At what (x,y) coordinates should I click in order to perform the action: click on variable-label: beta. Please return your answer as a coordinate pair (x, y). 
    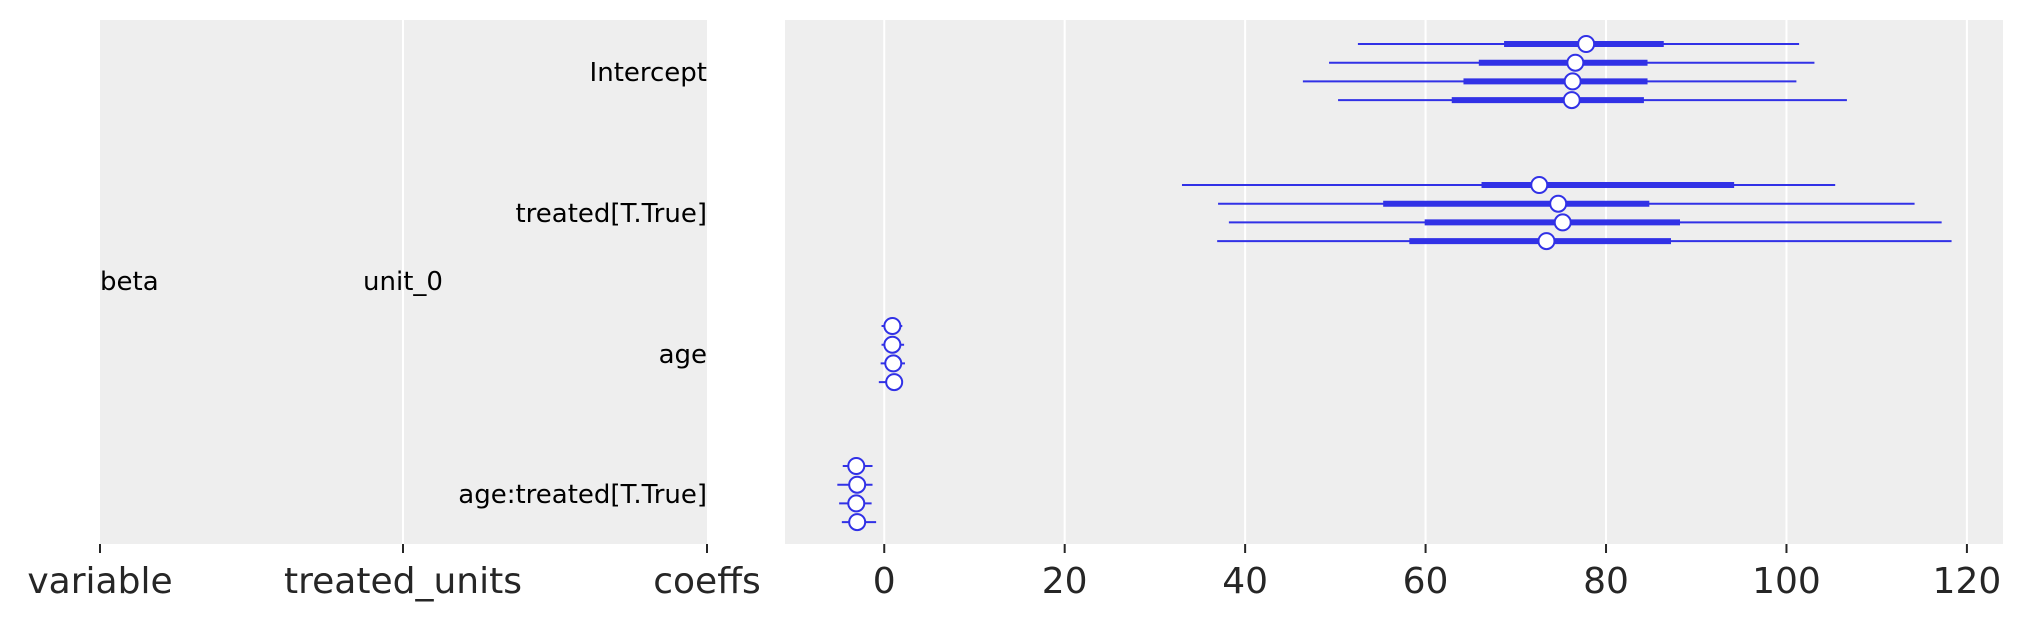
    Looking at the image, I should click on (129, 282).